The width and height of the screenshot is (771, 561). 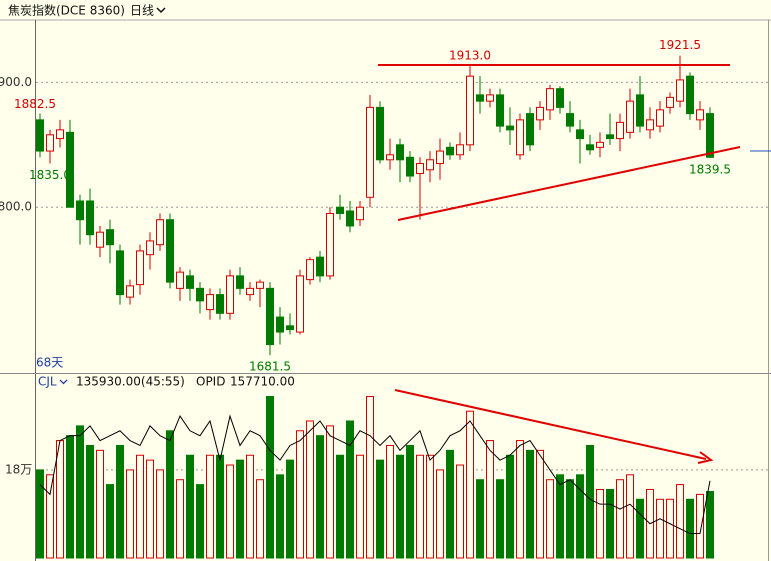 What do you see at coordinates (16, 82) in the screenshot?
I see `y-tick-label: 1900.0` at bounding box center [16, 82].